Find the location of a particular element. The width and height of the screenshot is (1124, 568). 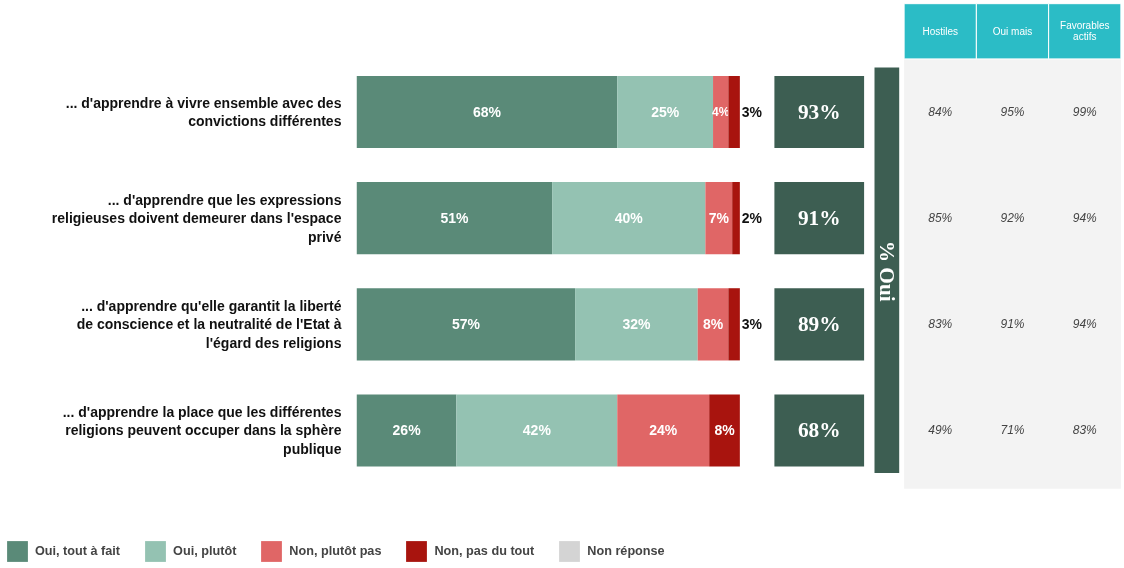

data-label: 26% is located at coordinates (407, 430).